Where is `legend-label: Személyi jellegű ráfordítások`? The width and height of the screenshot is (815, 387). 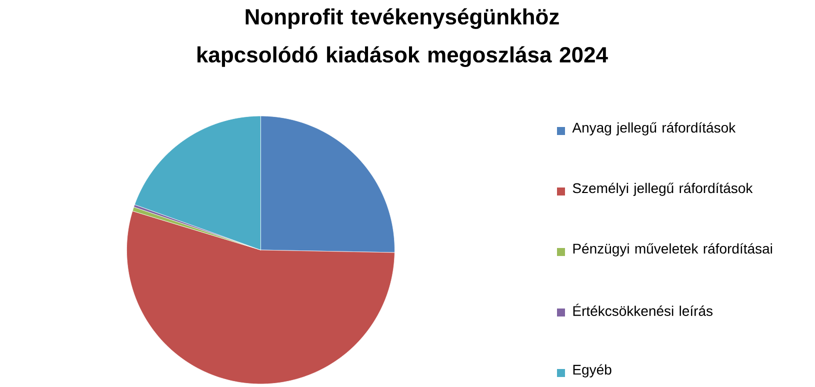
legend-label: Személyi jellegű ráfordítások is located at coordinates (662, 189).